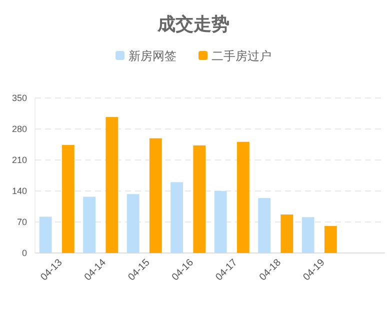  What do you see at coordinates (19, 129) in the screenshot?
I see `y-tick-label: 280` at bounding box center [19, 129].